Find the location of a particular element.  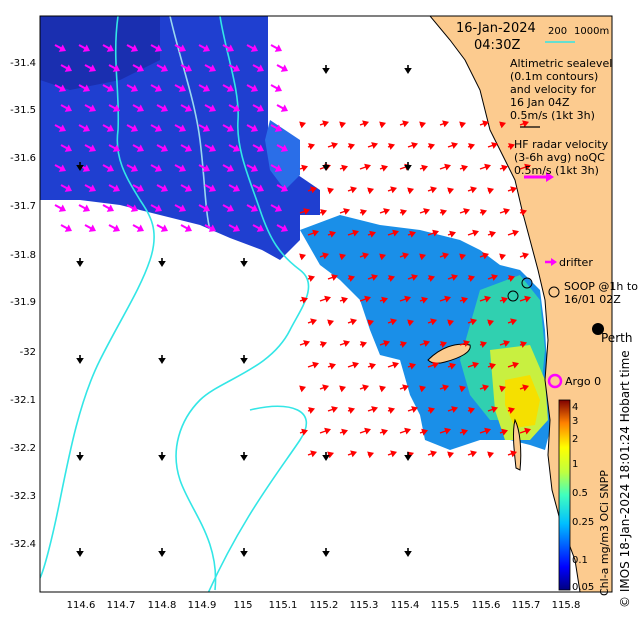

x-tick-label: 115.8 is located at coordinates (566, 605).